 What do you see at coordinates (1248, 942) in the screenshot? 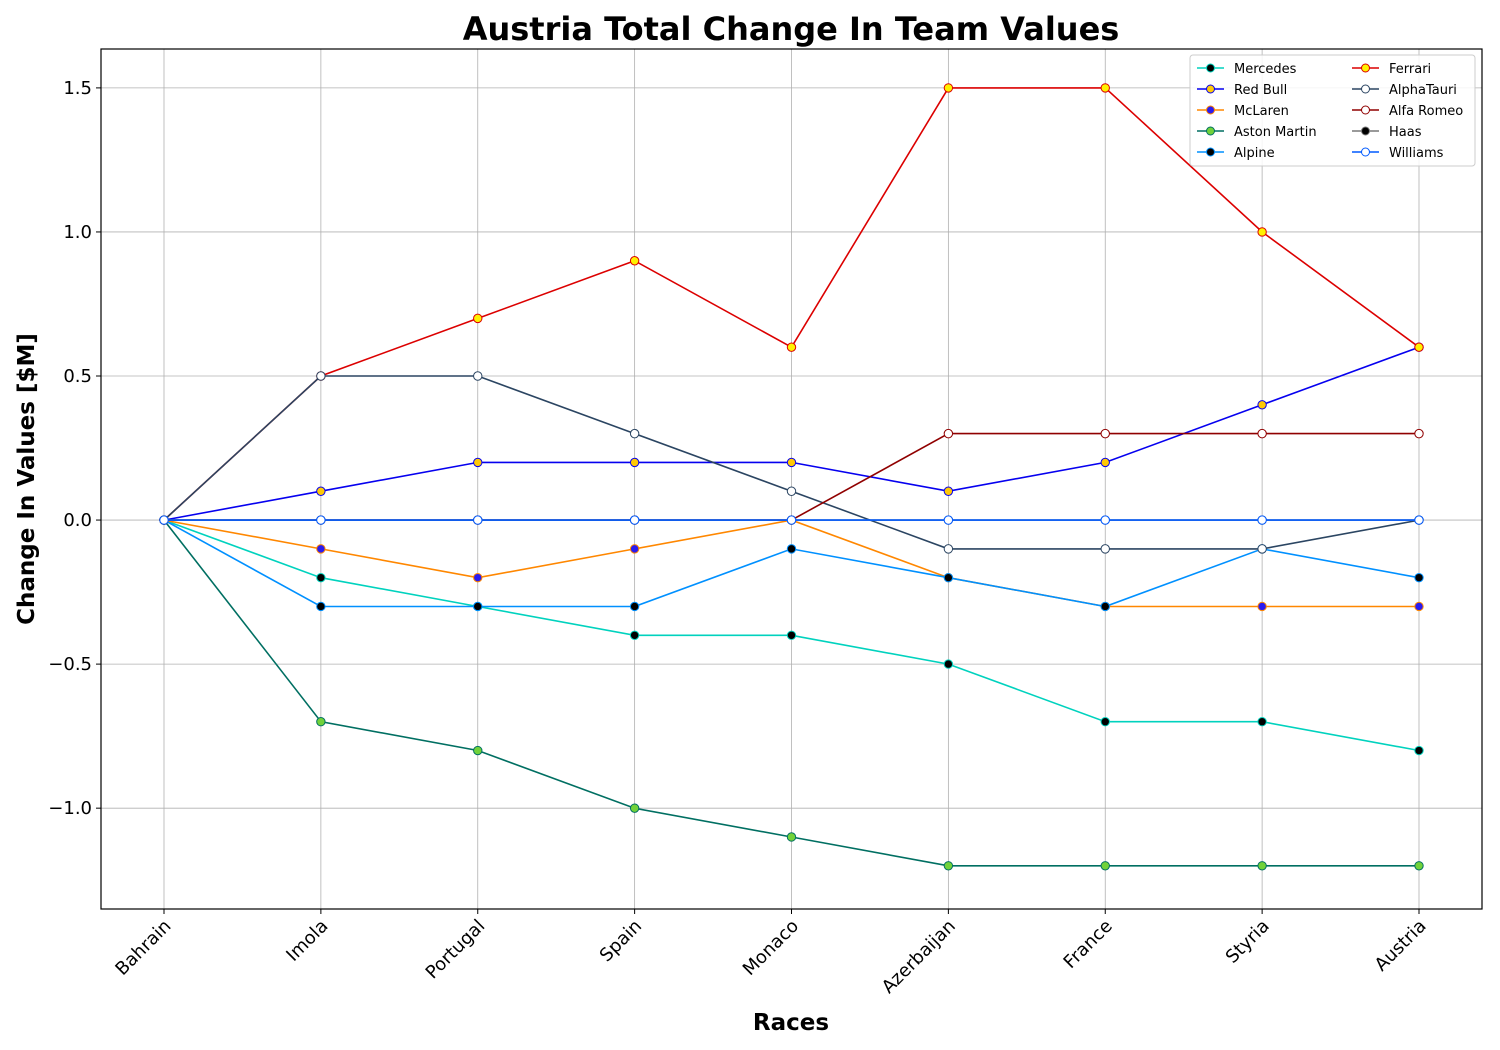
I see `x-tick-label: Styria` at bounding box center [1248, 942].